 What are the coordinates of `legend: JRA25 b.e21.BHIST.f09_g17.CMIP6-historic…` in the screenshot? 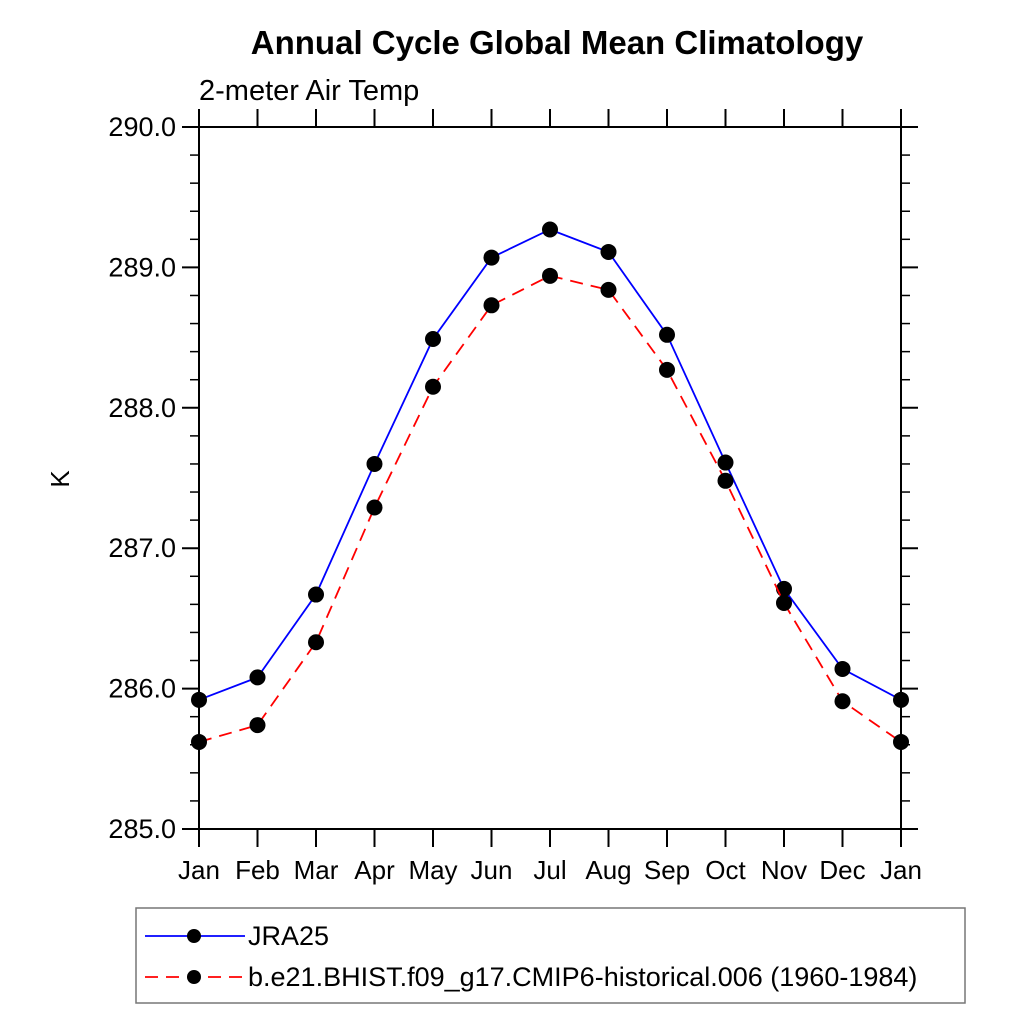 It's located at (550, 955).